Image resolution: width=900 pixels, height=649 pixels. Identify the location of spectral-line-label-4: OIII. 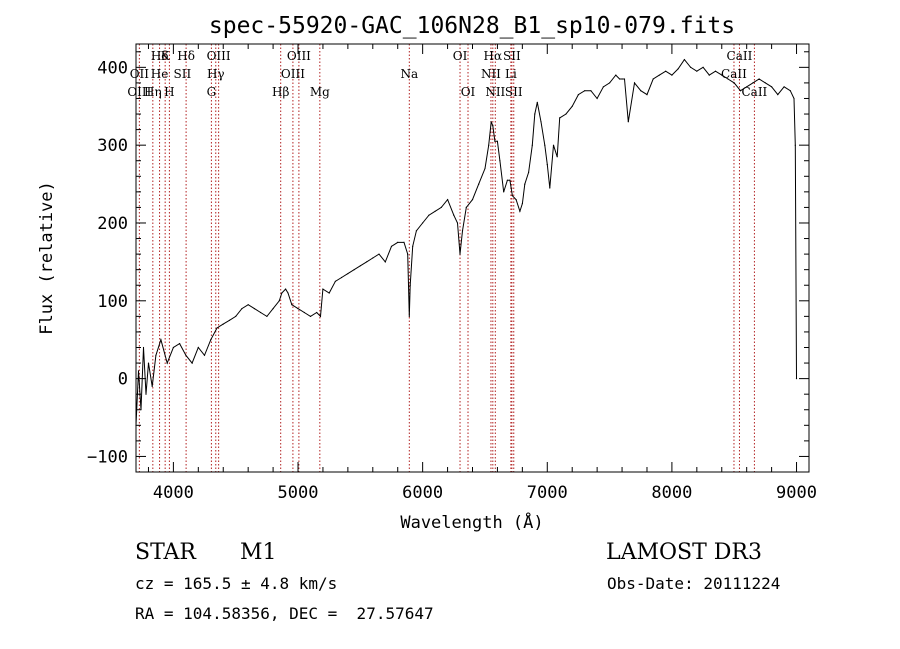
(299, 56).